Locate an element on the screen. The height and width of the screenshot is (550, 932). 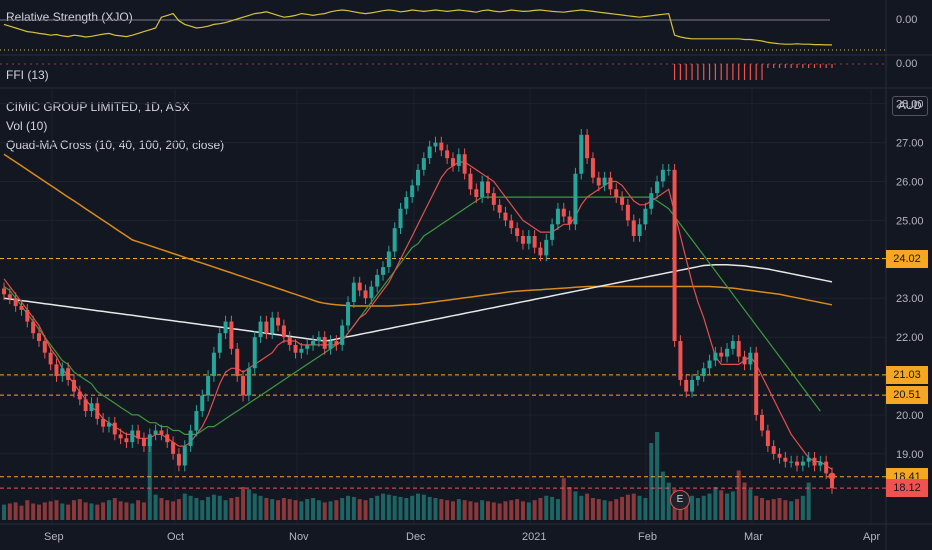
x-tick-label: Apr is located at coordinates (871, 537).